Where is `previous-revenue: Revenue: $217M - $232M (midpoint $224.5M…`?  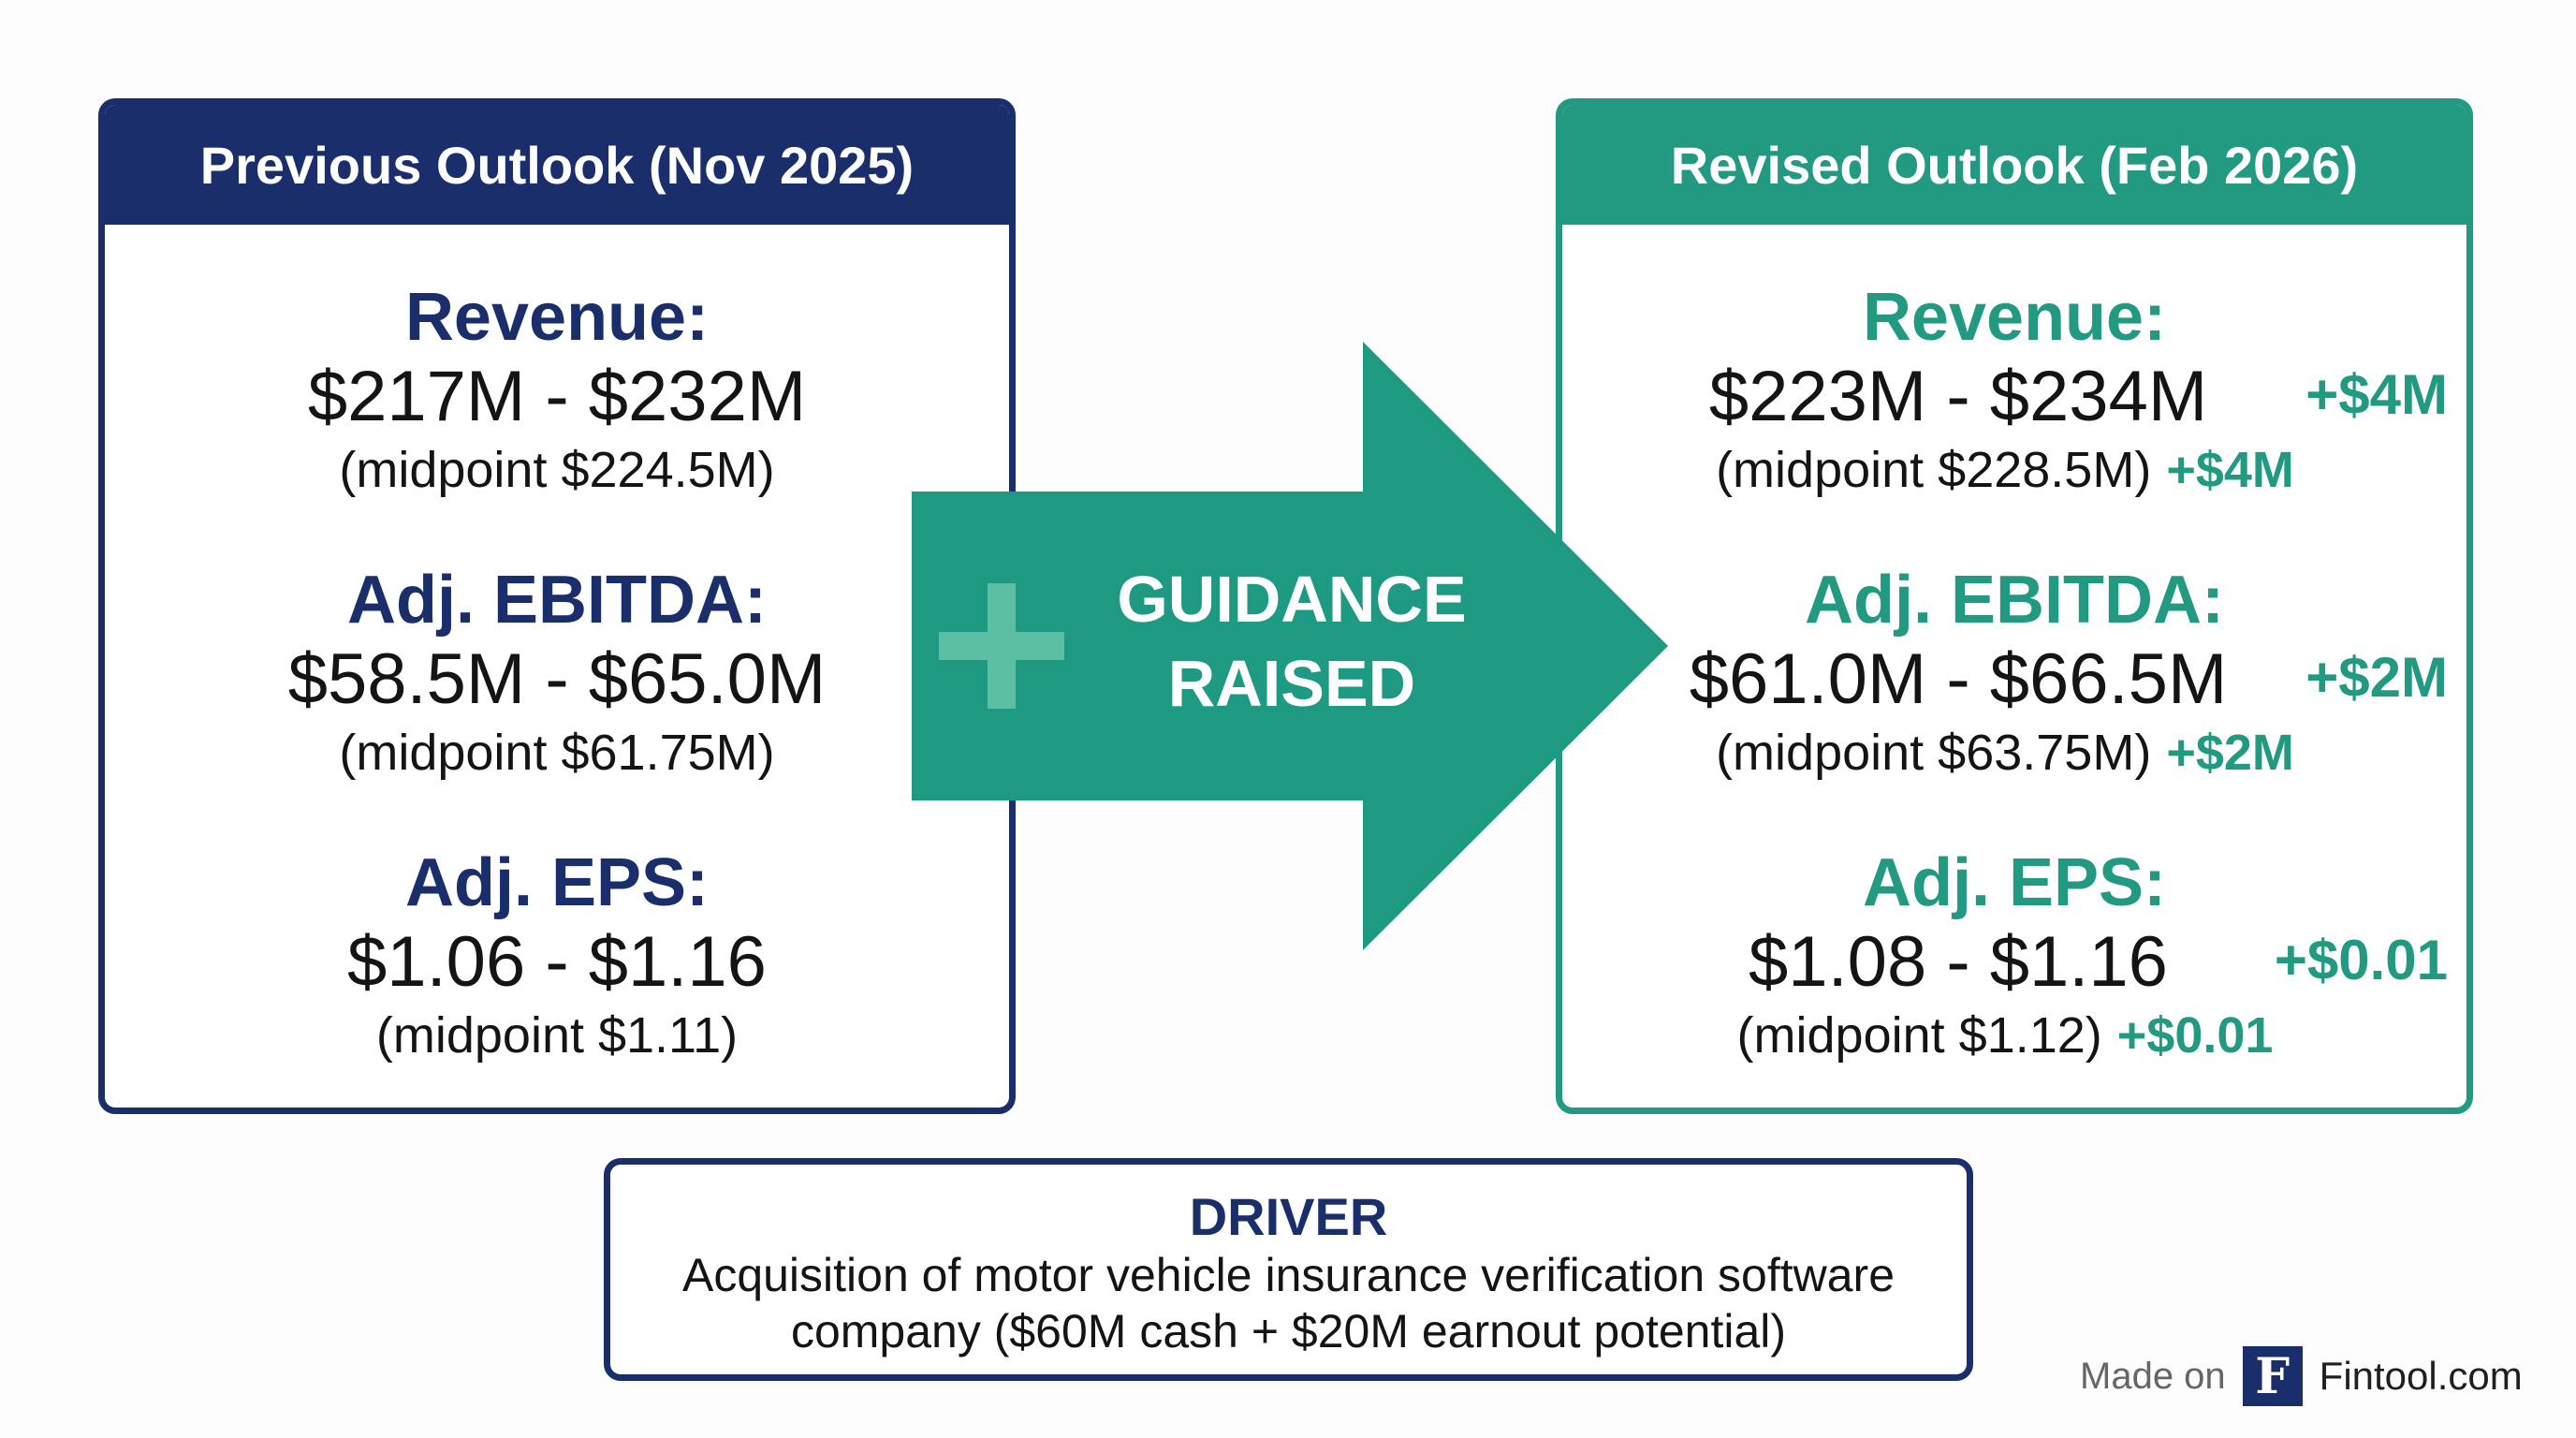 previous-revenue: Revenue: $217M - $232M (midpoint $224.5M… is located at coordinates (557, 390).